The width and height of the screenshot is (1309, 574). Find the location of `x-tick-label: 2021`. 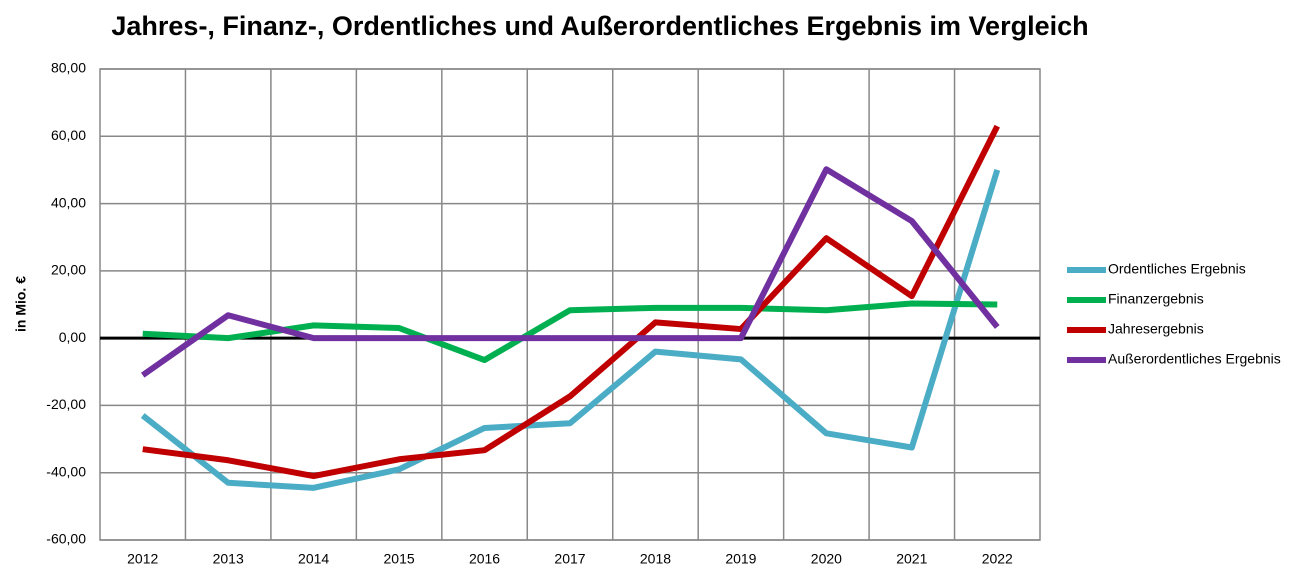

x-tick-label: 2021 is located at coordinates (911, 559).